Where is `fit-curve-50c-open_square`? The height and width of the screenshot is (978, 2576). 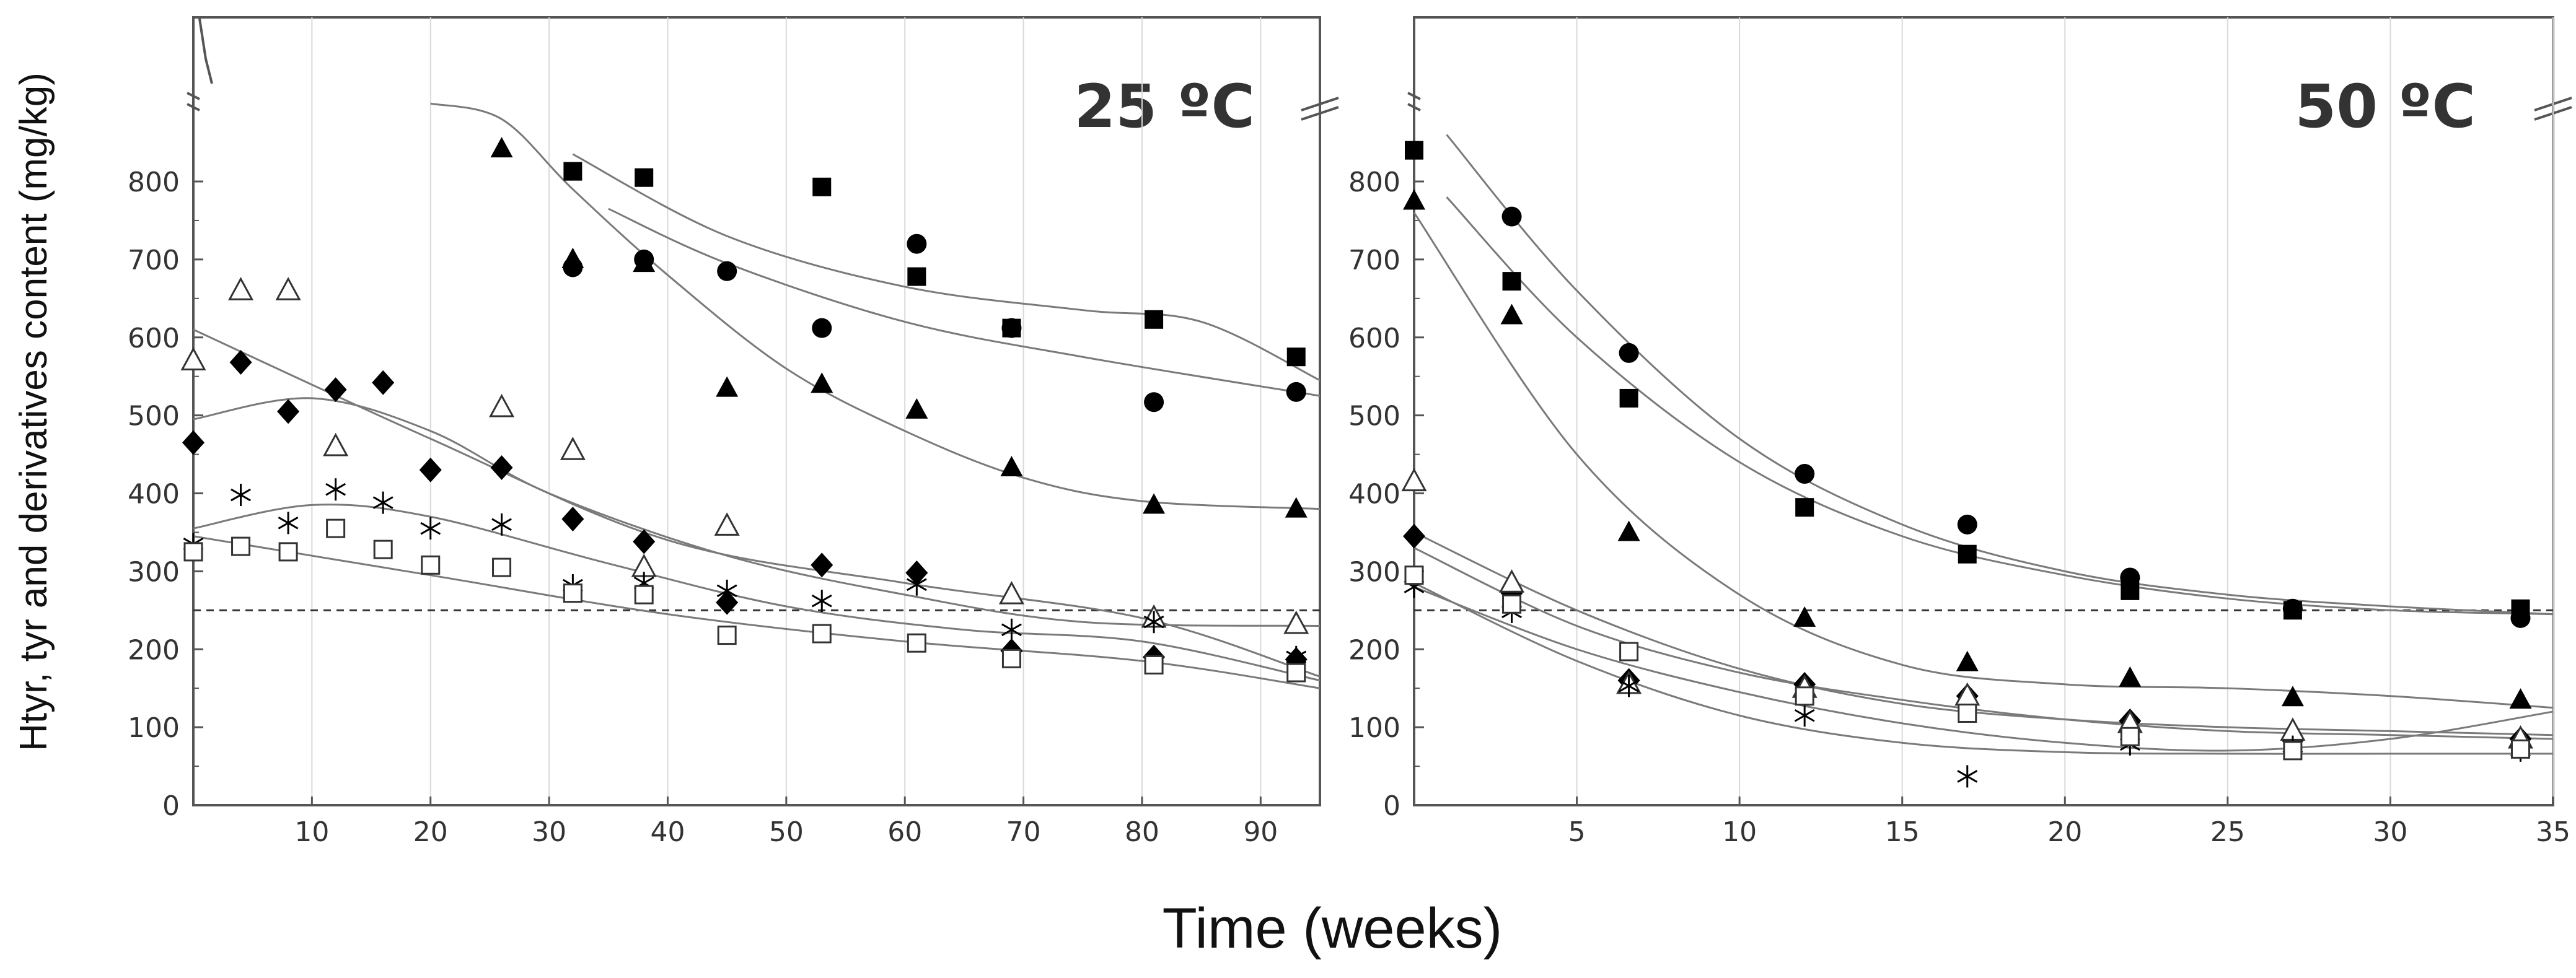
fit-curve-50c-open_square is located at coordinates (1984, 669).